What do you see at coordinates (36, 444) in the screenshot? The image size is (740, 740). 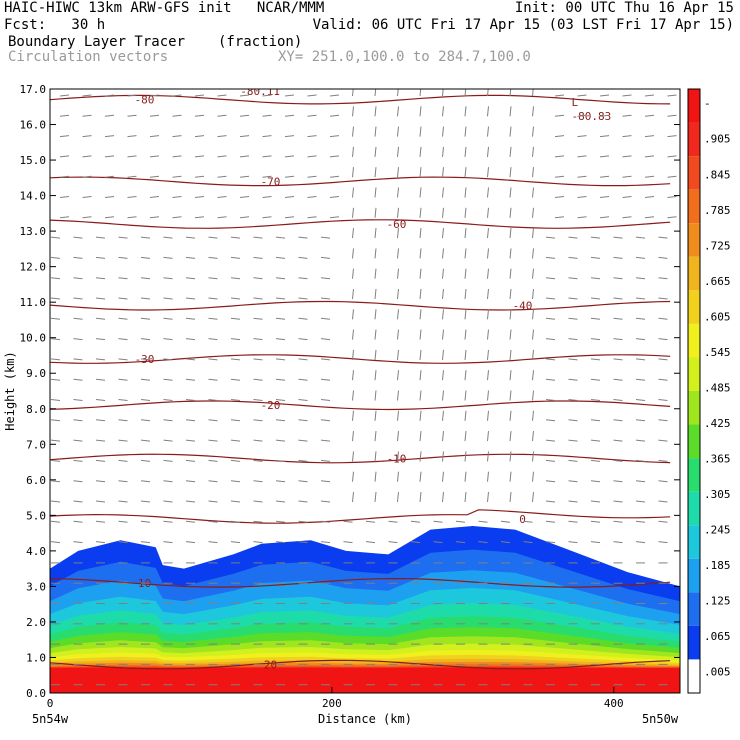 I see `y-tick-label: 7.0` at bounding box center [36, 444].